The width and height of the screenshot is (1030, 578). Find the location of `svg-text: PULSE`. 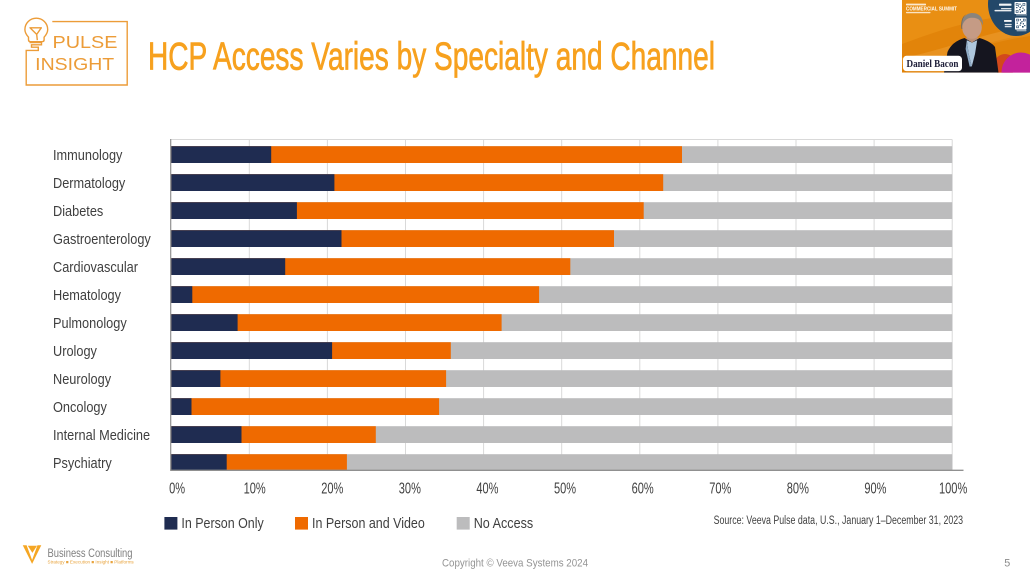

svg-text: PULSE is located at coordinates (85, 42).